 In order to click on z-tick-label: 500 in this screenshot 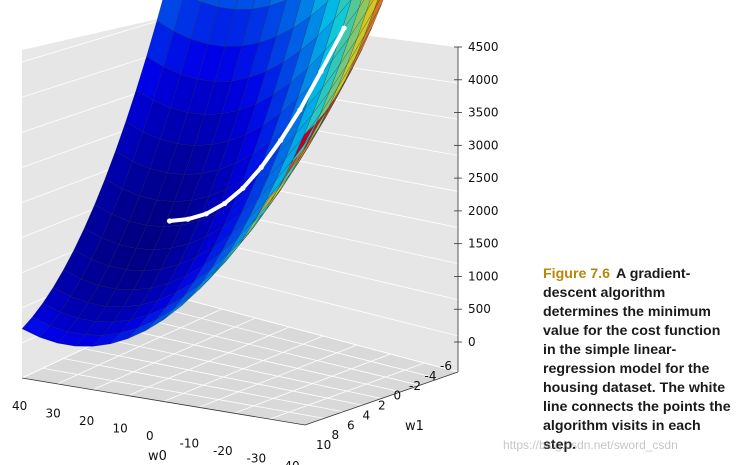, I will do `click(479, 309)`.